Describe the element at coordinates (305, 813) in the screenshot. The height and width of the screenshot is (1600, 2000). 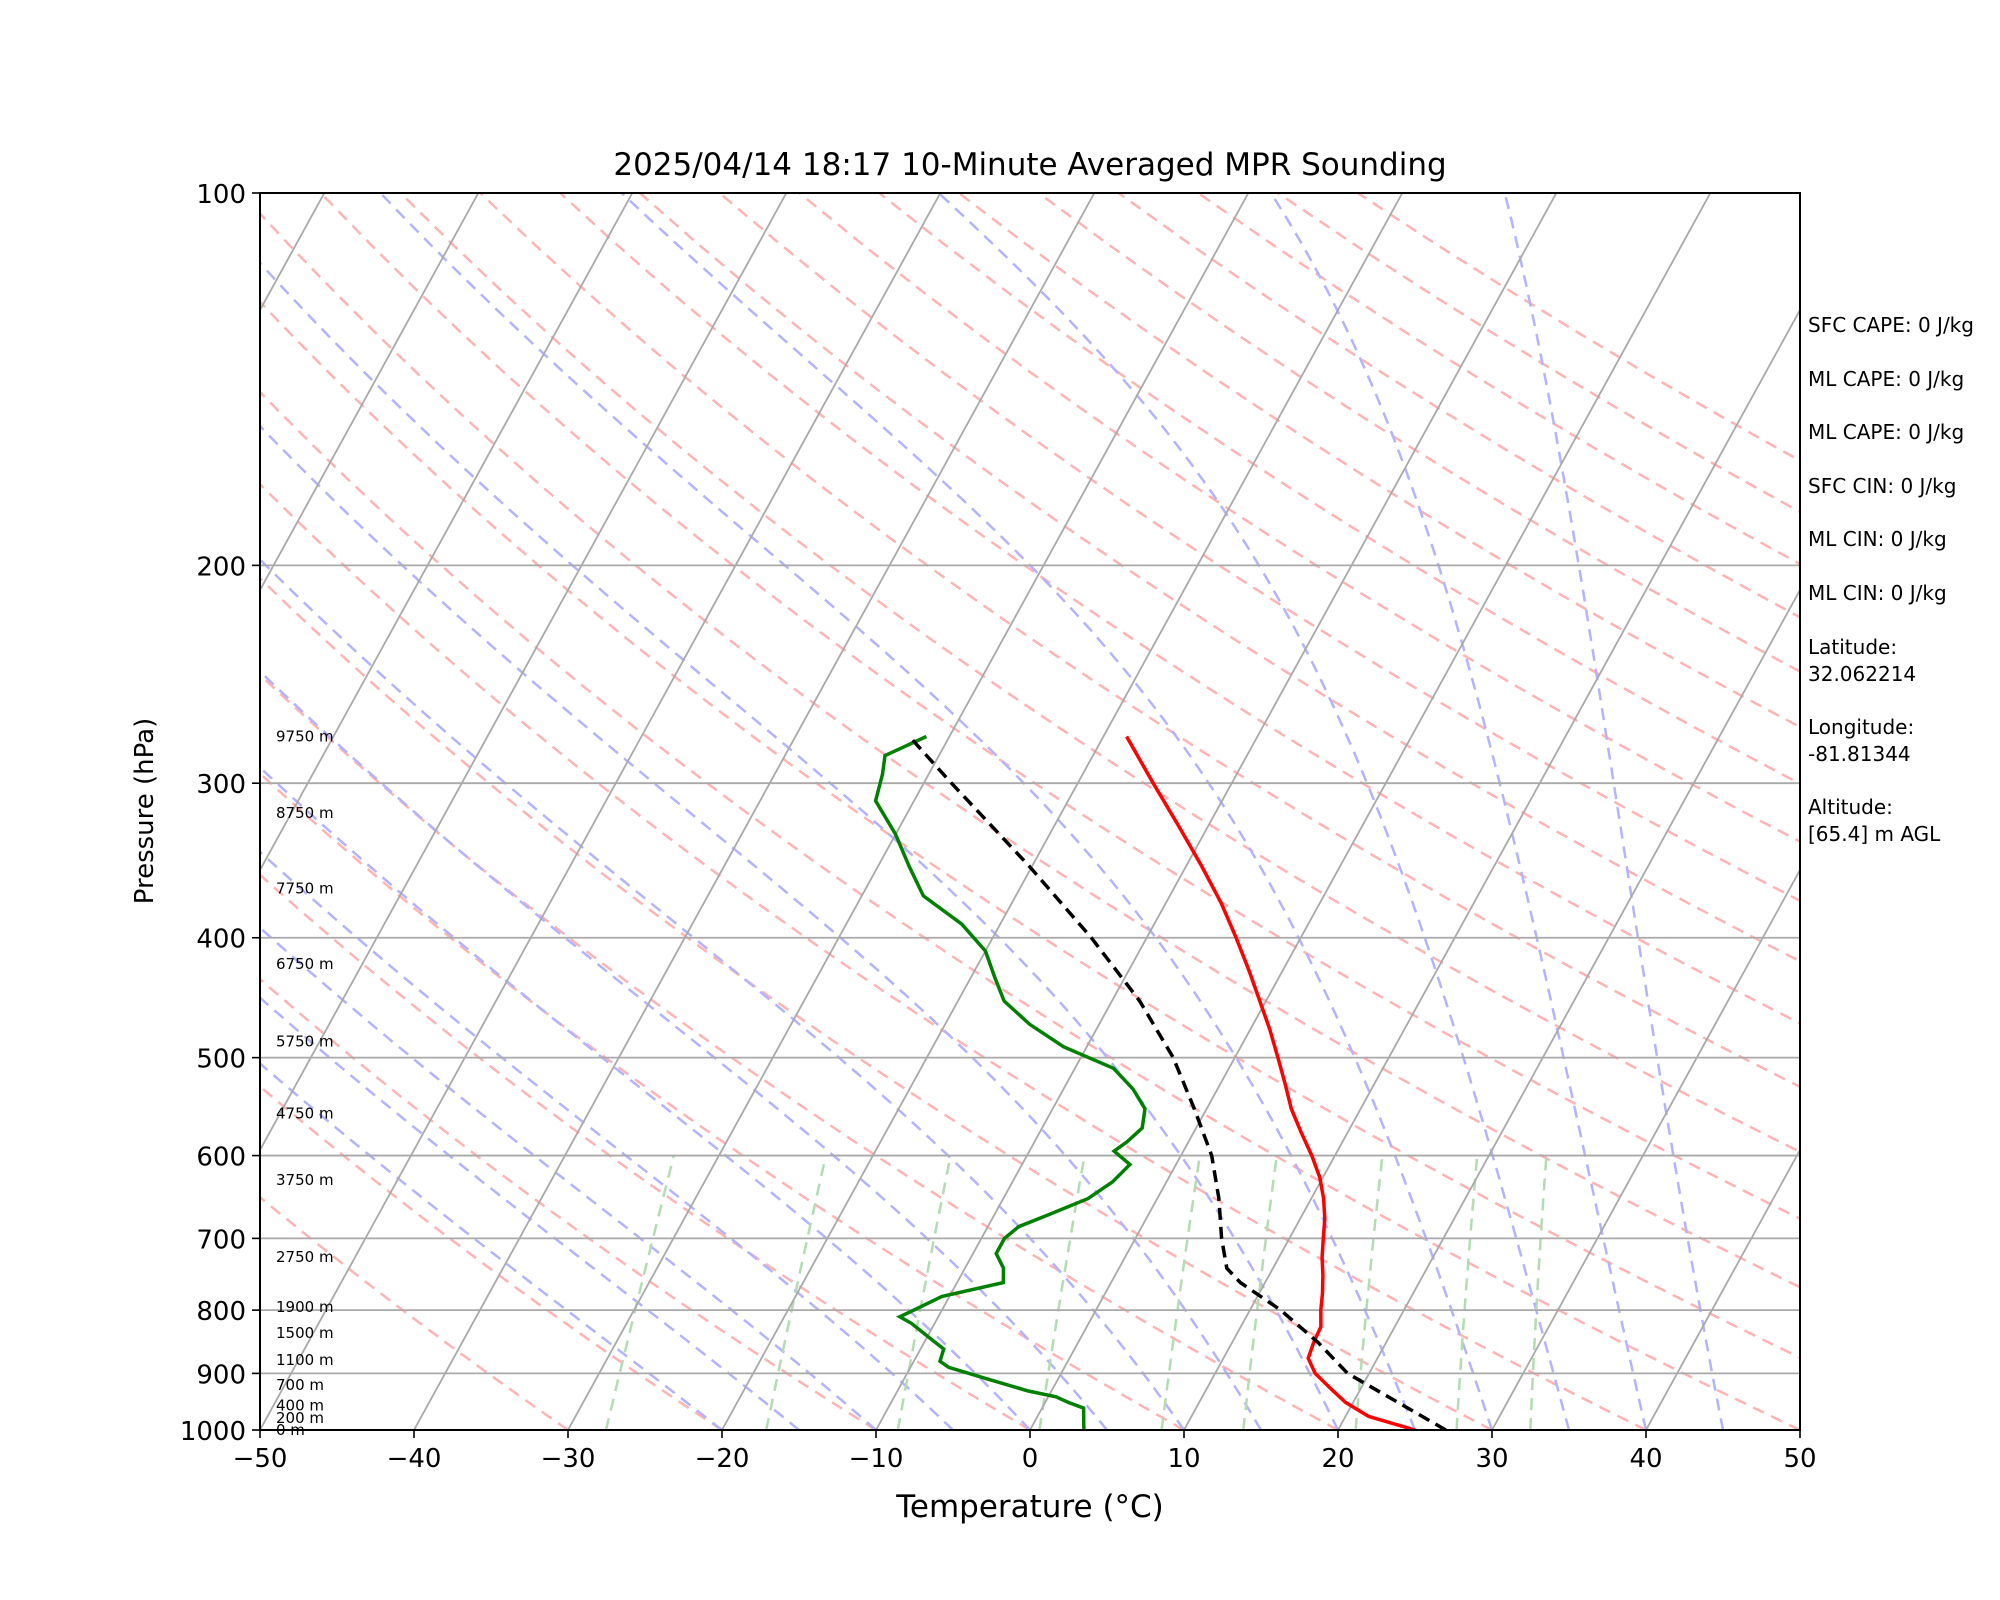
I see `height-label: 8750 m` at that location.